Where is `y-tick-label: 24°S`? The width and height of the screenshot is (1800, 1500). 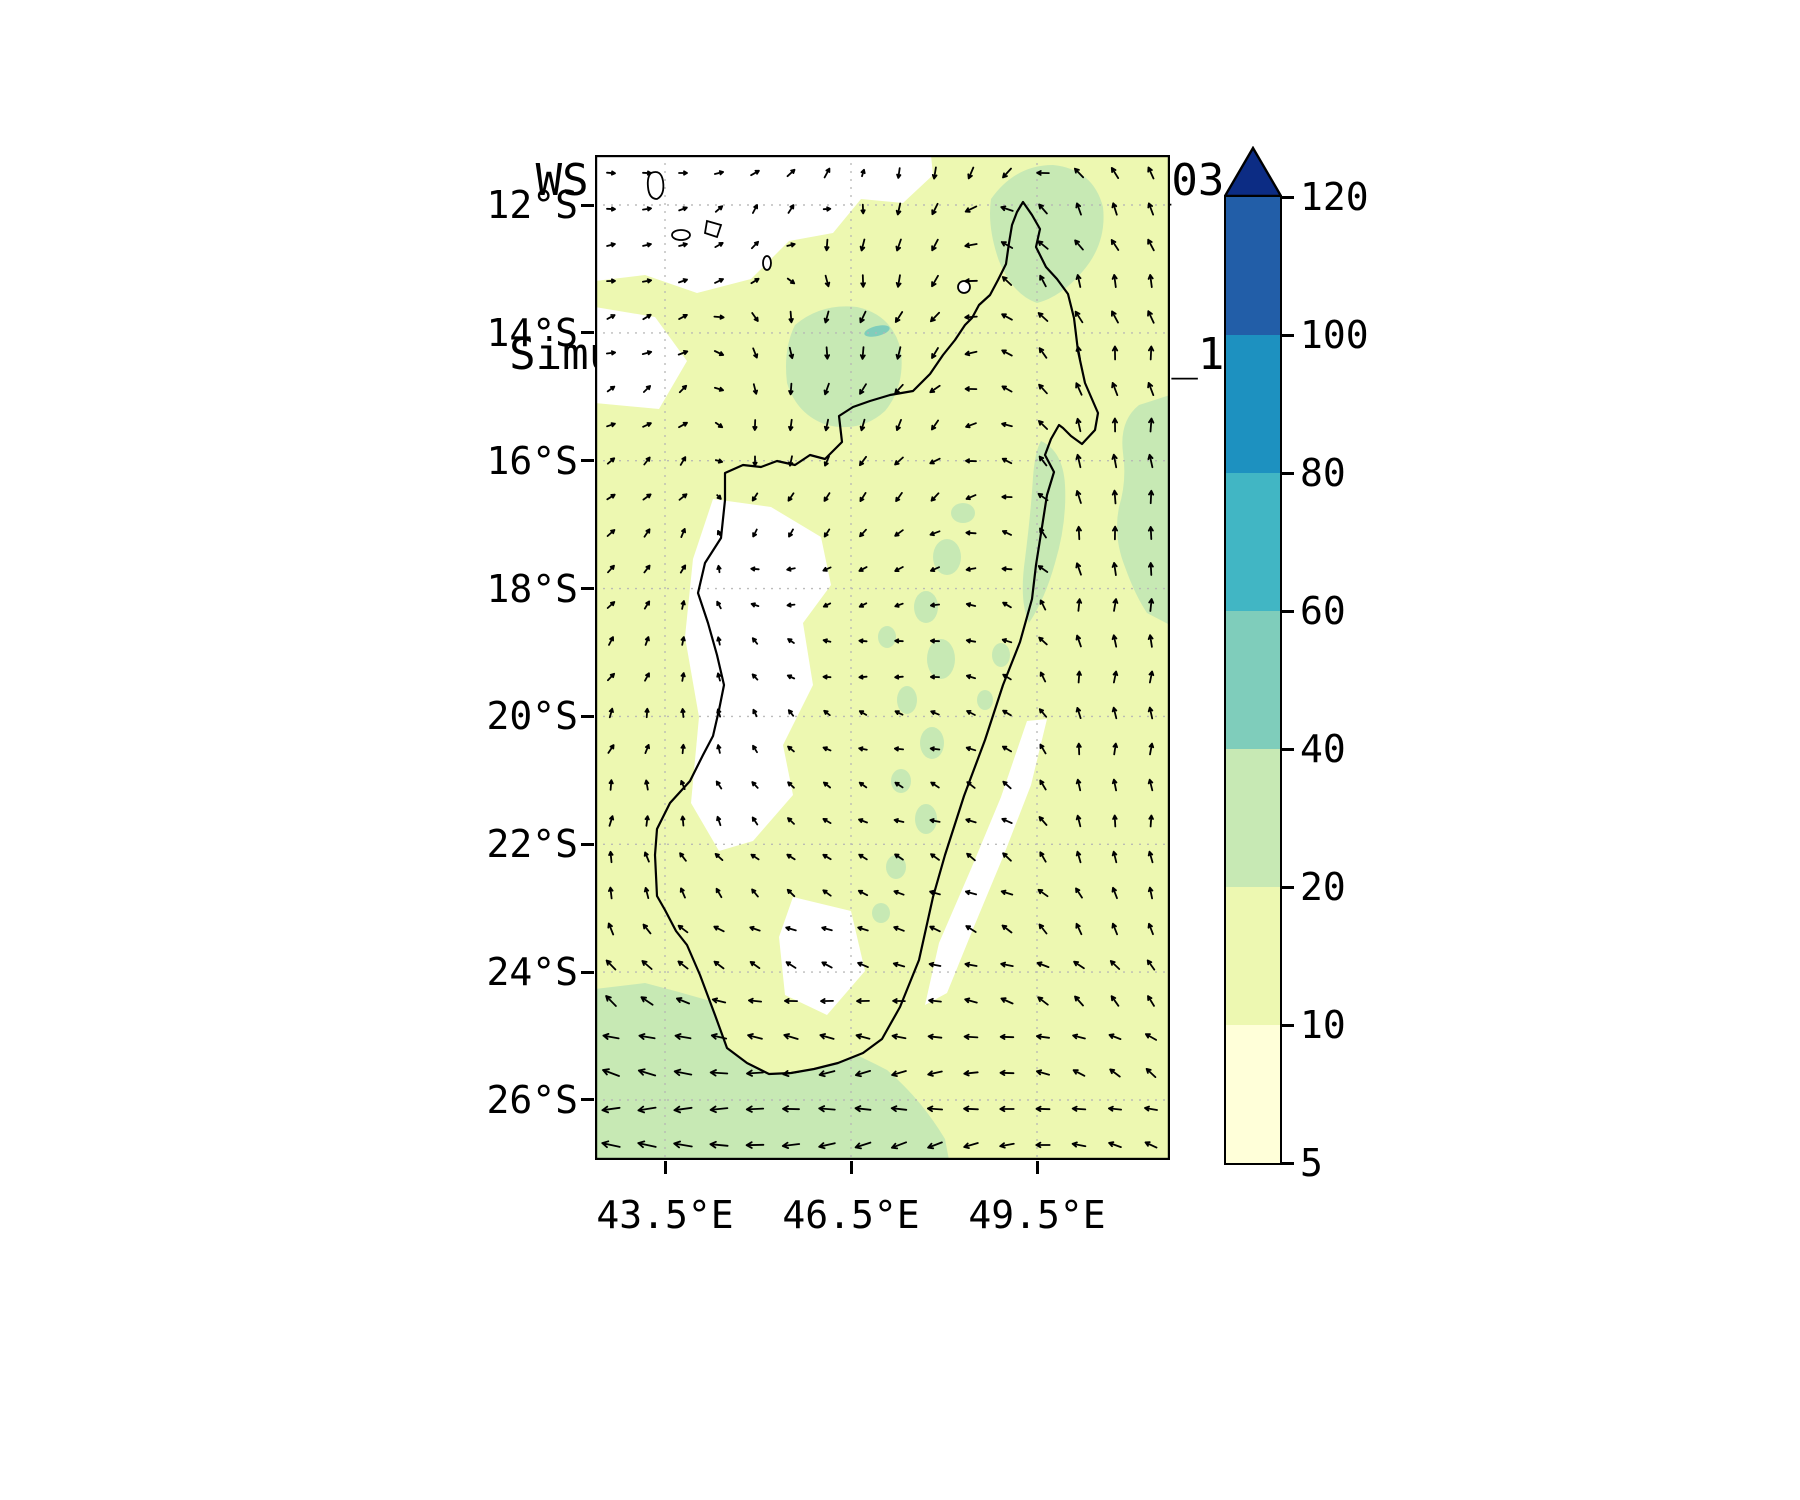 y-tick-label: 24°S is located at coordinates (532, 972).